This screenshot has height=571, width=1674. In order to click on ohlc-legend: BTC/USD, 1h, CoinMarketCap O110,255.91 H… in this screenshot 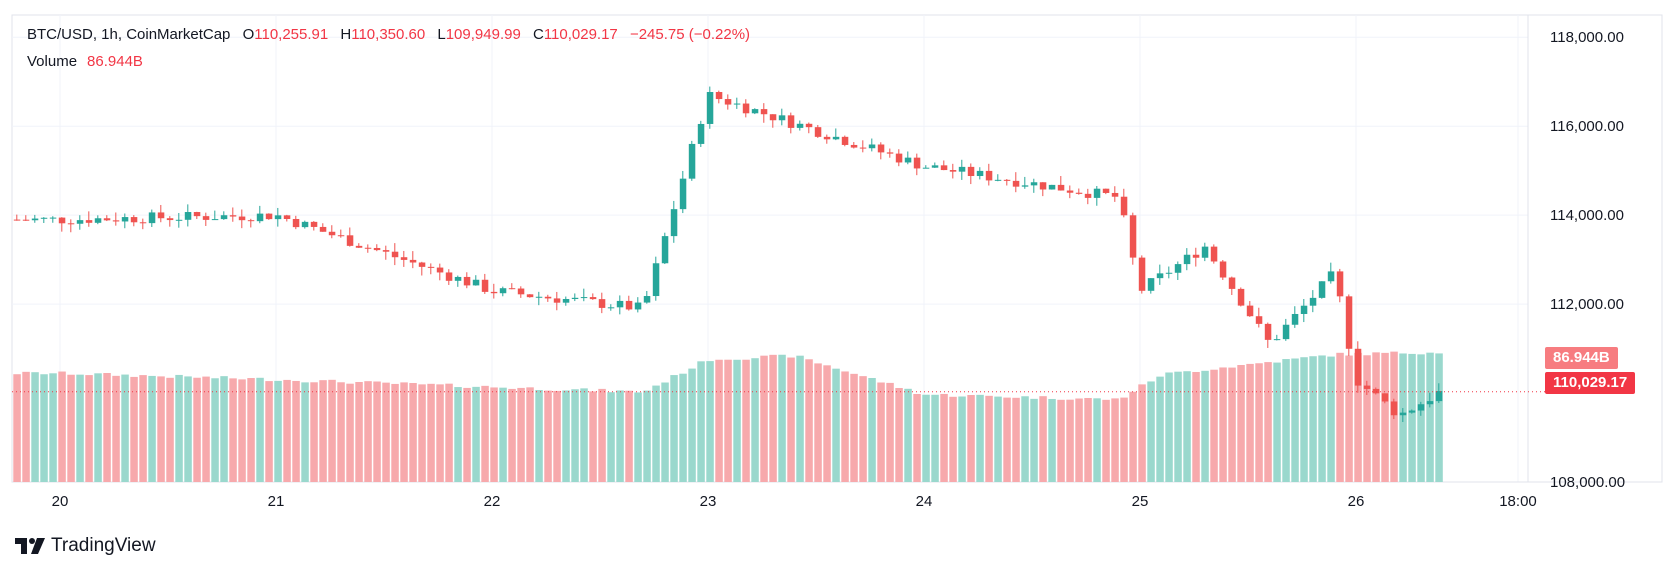, I will do `click(392, 34)`.